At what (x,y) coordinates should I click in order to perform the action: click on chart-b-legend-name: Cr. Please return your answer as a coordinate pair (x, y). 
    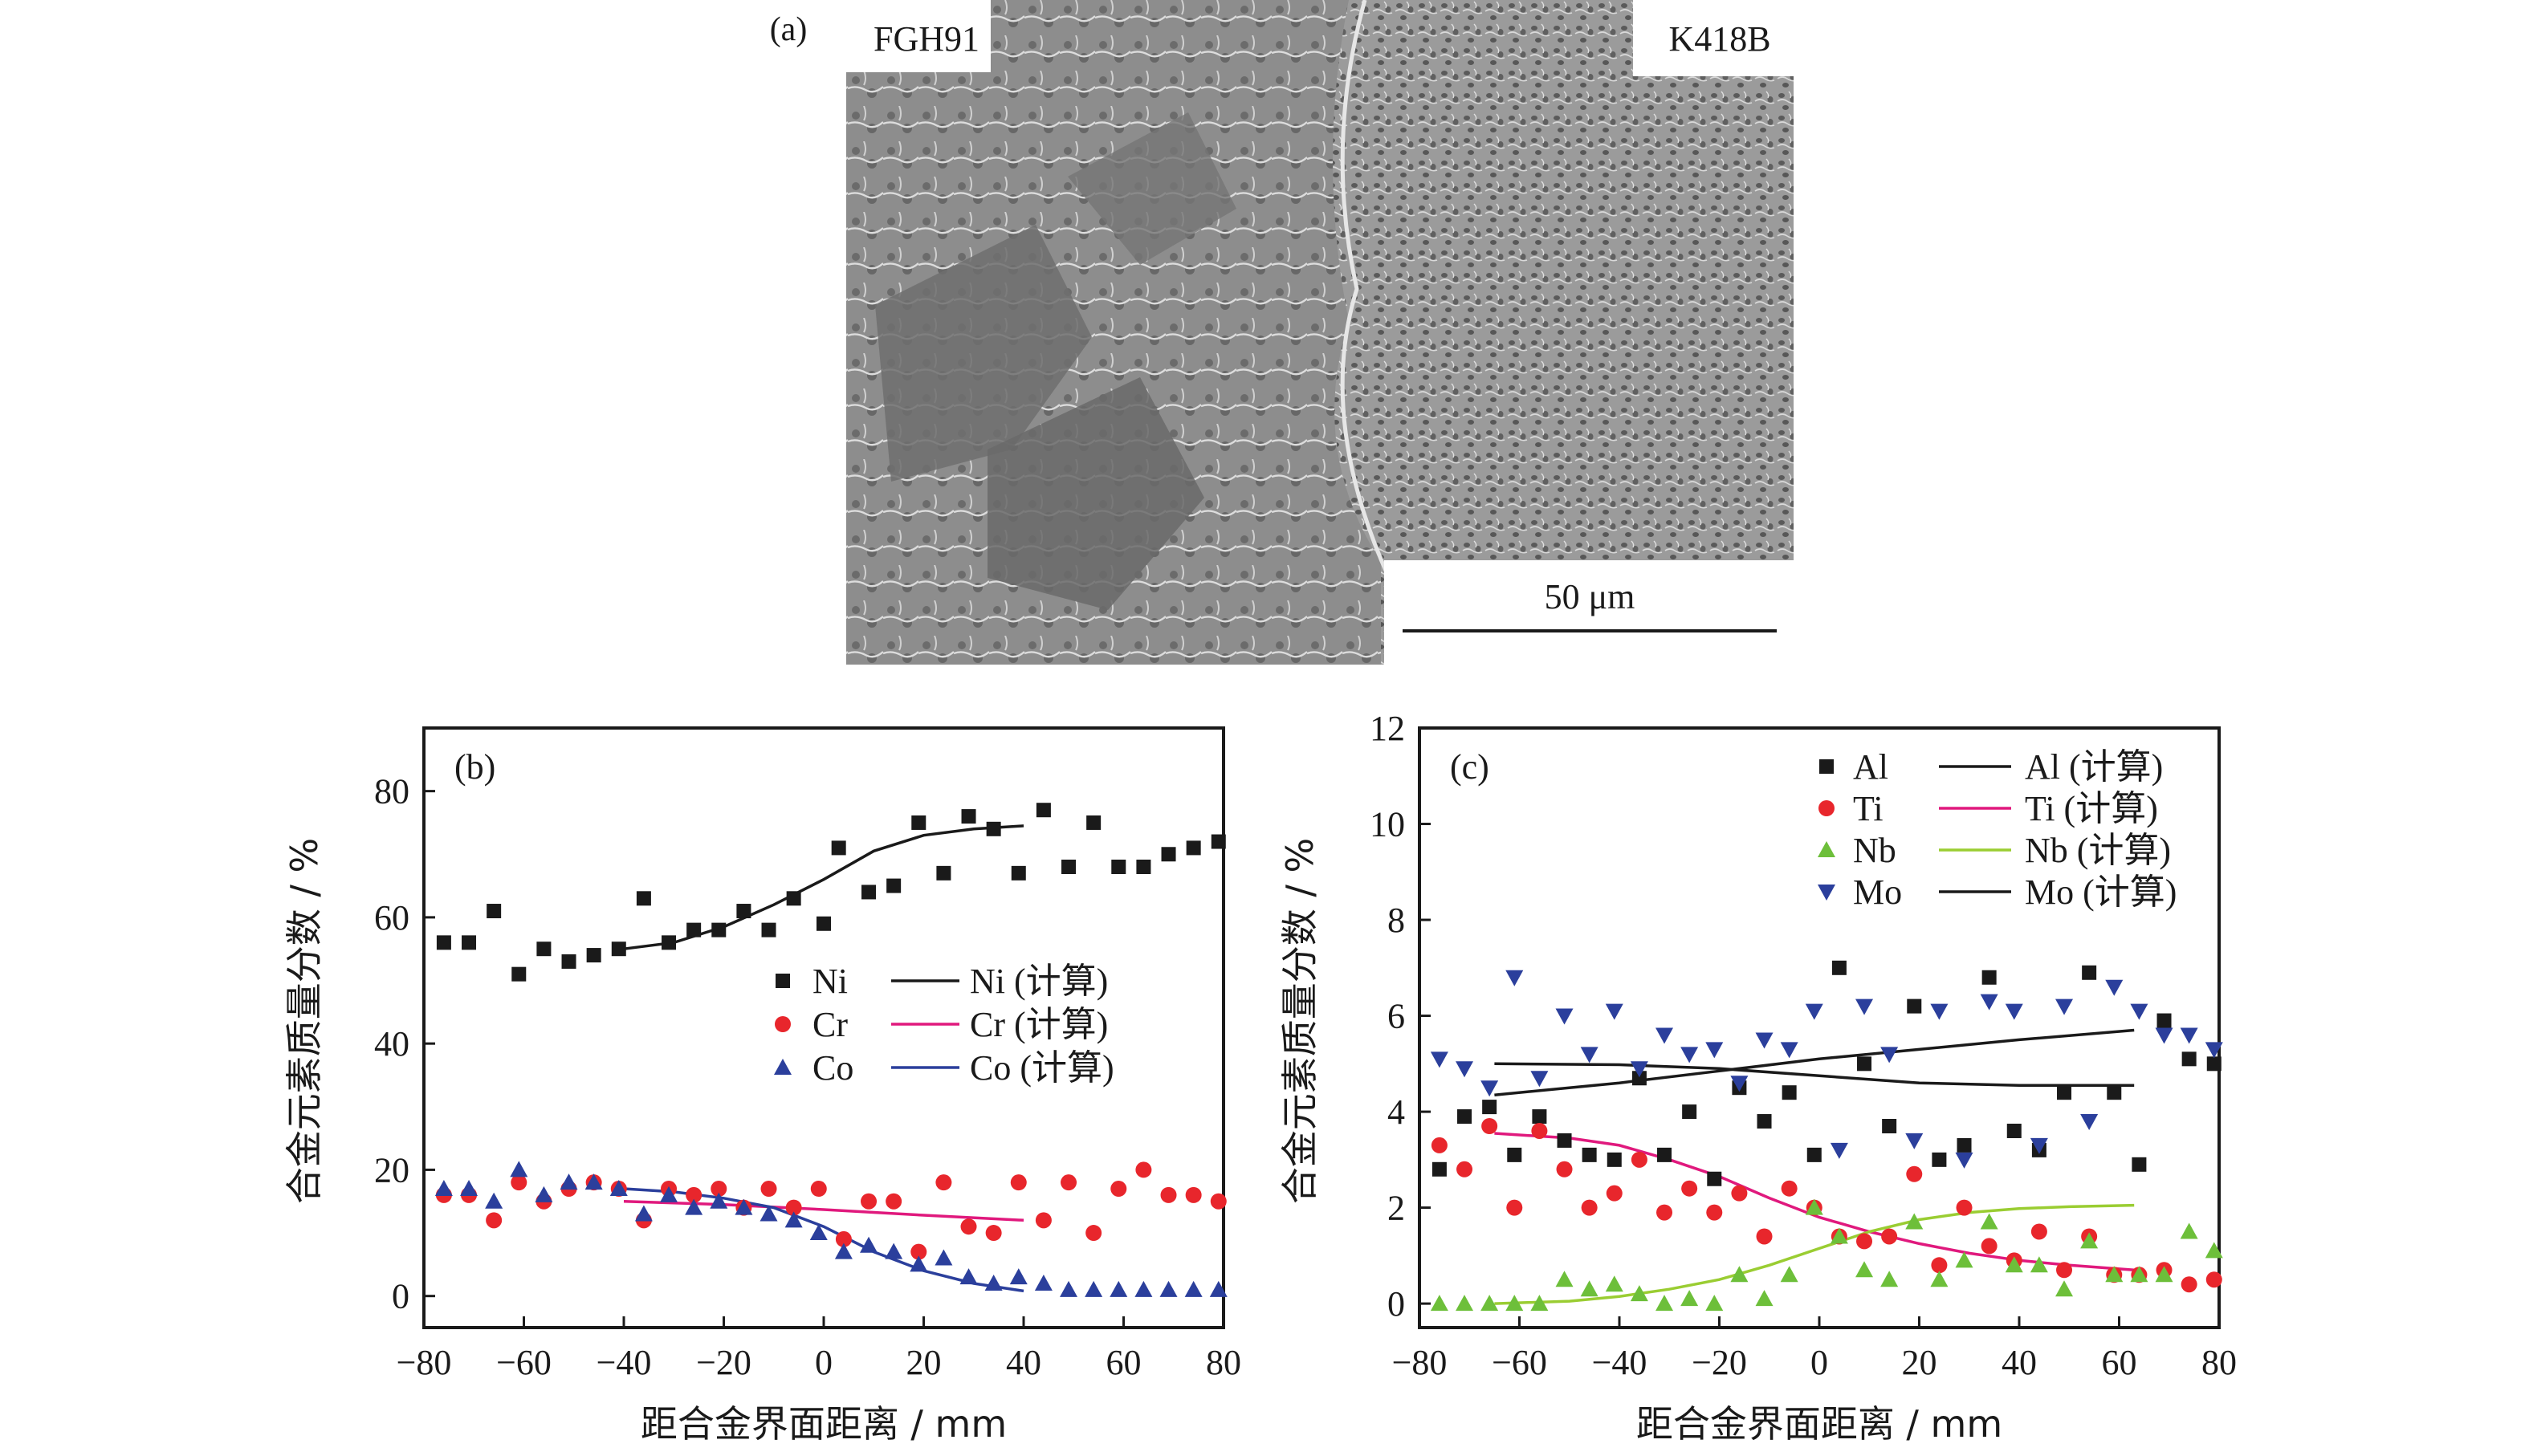
    Looking at the image, I should click on (830, 1024).